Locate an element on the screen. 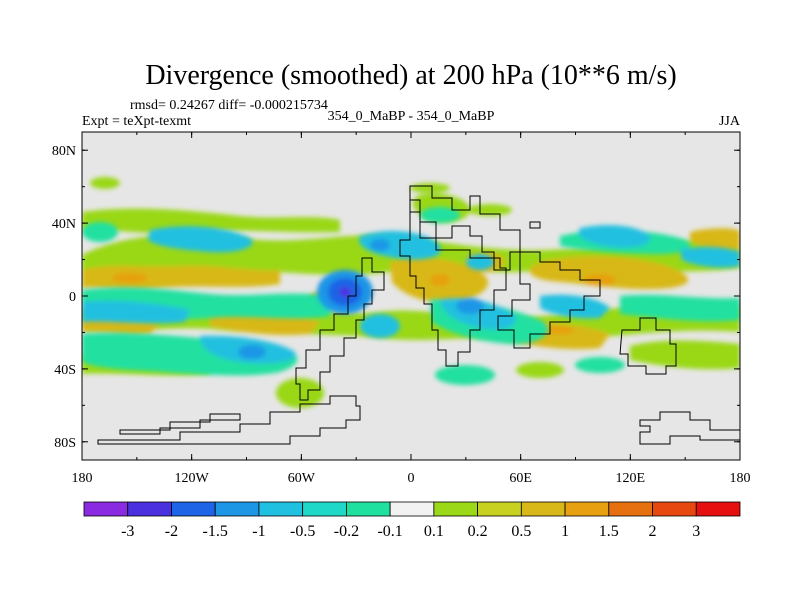 The image size is (800, 605). x-tick-label: 120E is located at coordinates (631, 478).